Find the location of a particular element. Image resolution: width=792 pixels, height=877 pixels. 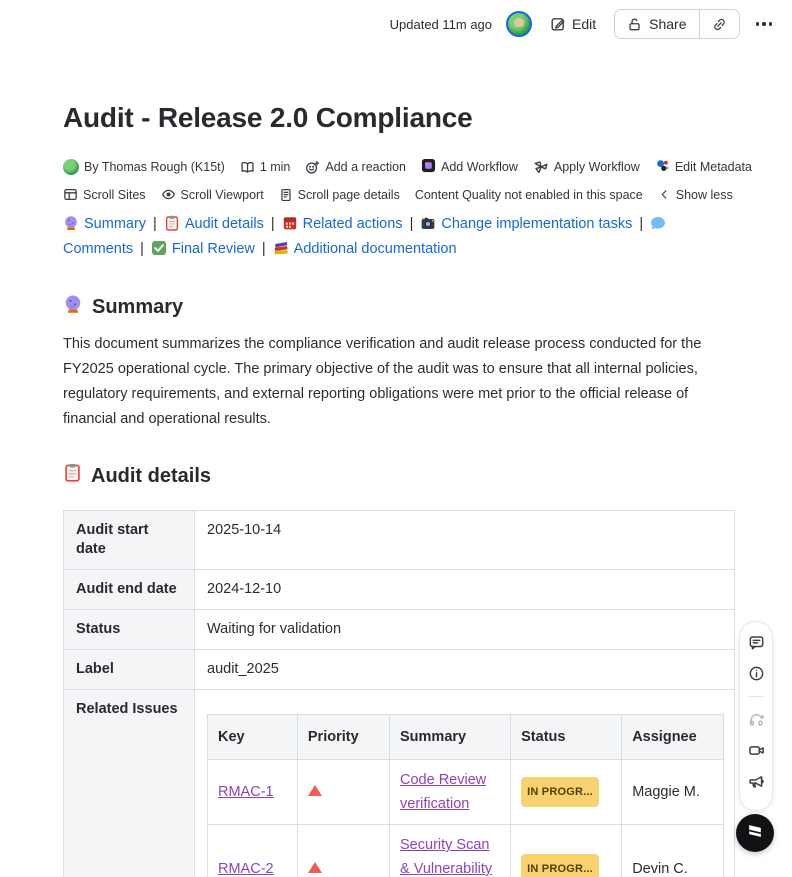

quick-link-additional-documentation: Additional documentation is located at coordinates (375, 249).